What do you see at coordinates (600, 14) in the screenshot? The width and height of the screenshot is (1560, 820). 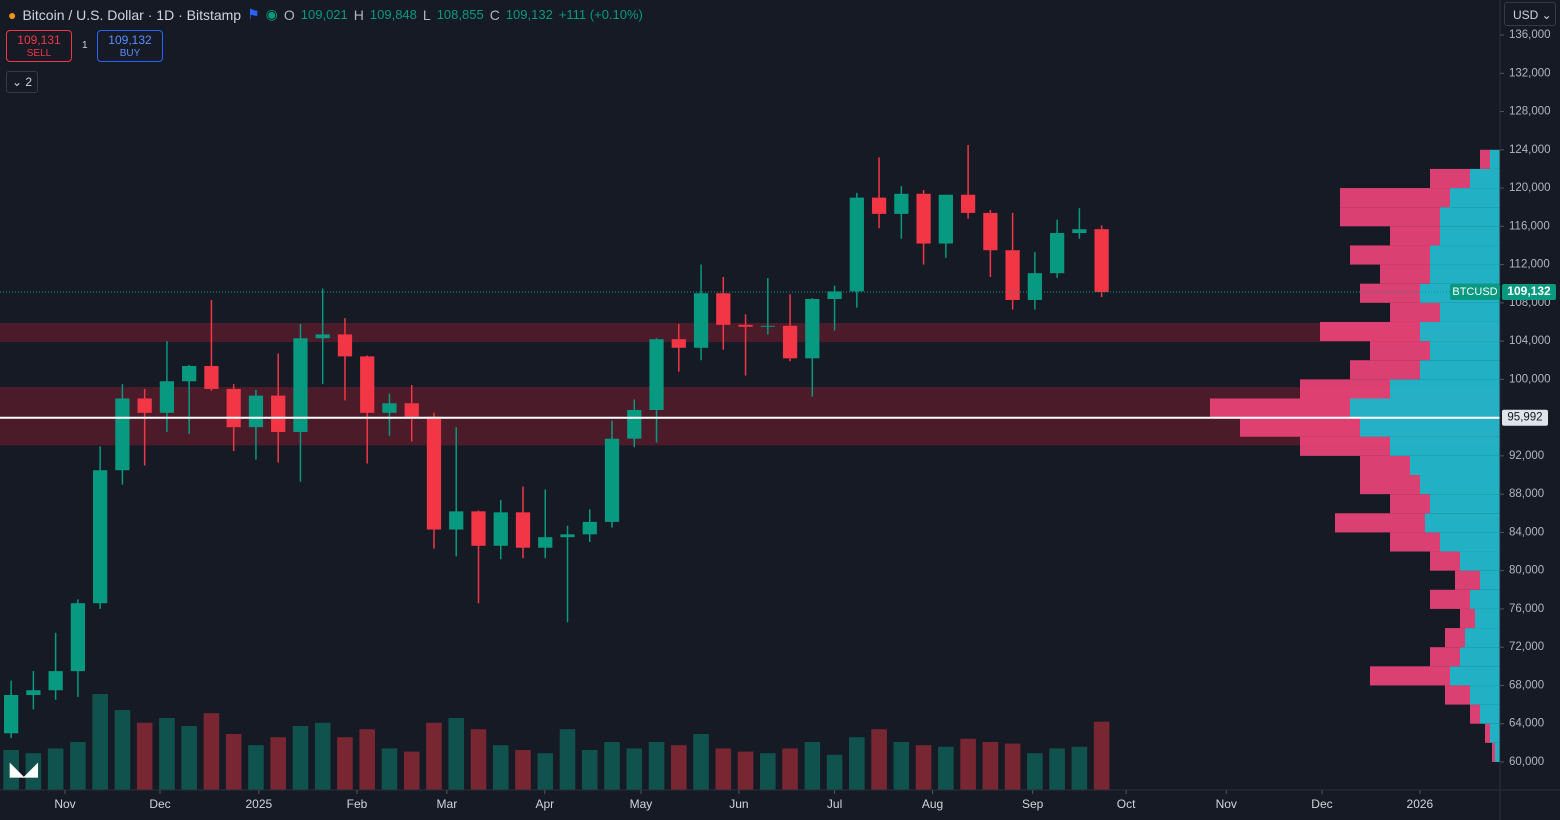 I see `change: +111 (+0.10%)` at bounding box center [600, 14].